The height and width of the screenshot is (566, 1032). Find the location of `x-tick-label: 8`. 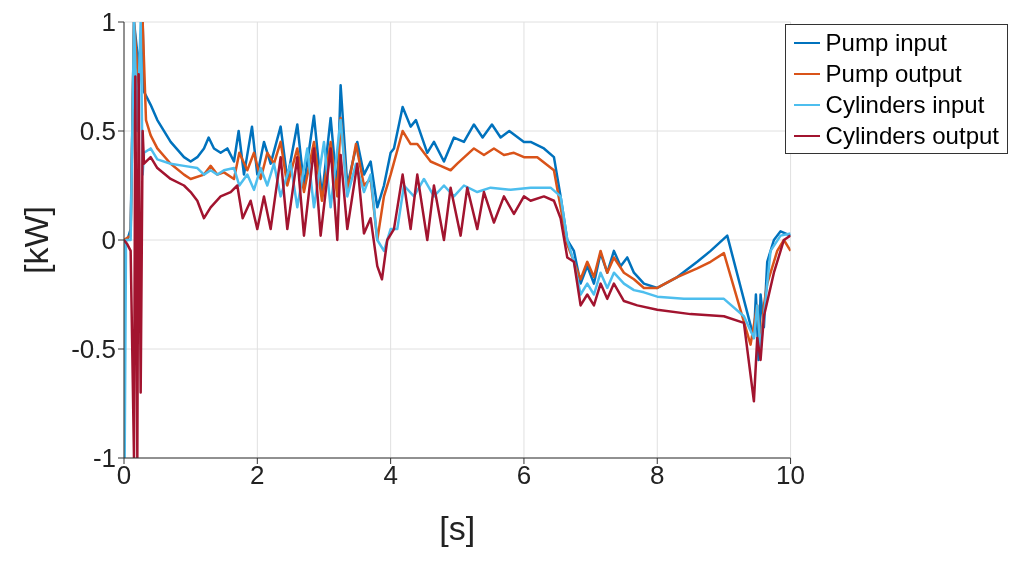

x-tick-label: 8 is located at coordinates (657, 475).